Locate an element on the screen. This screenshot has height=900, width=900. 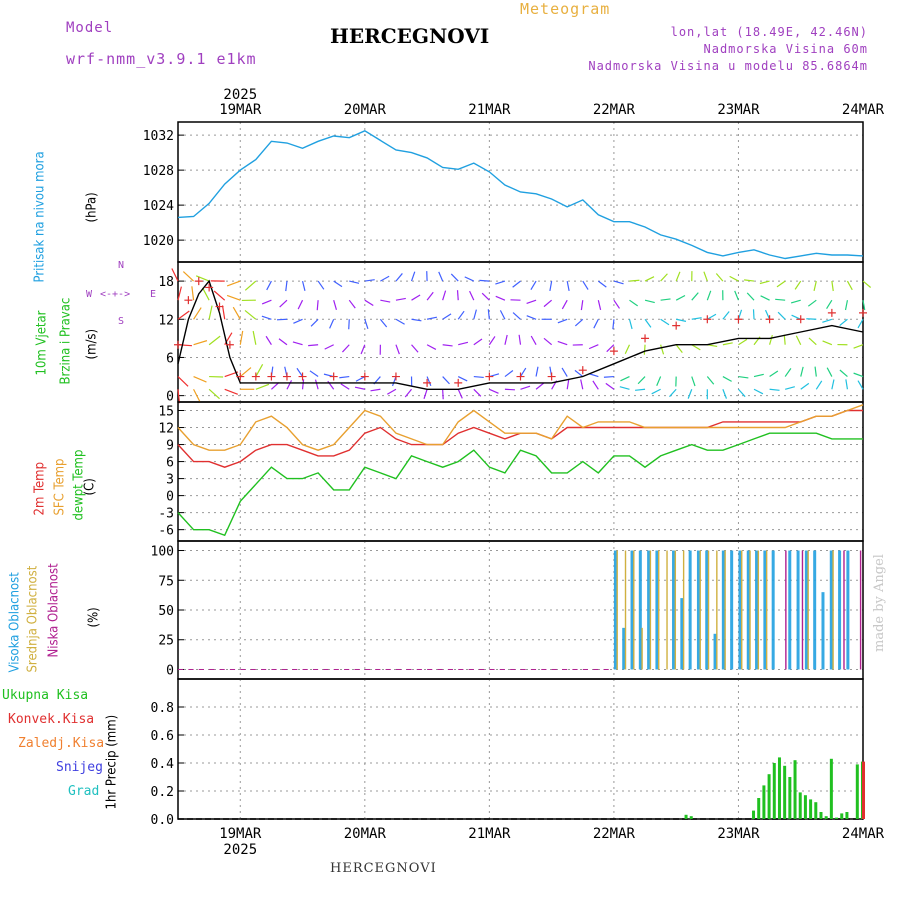
bottom-day-label: 19MAR is located at coordinates (240, 834).